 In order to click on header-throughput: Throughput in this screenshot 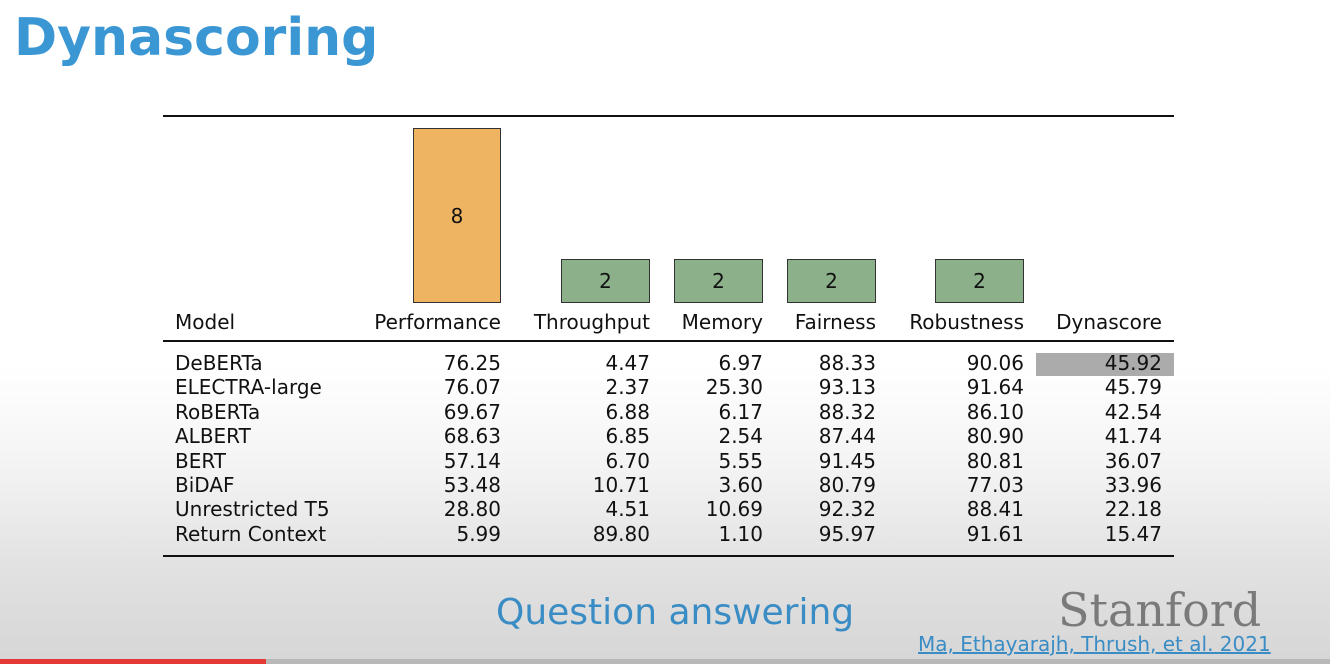, I will do `click(591, 322)`.